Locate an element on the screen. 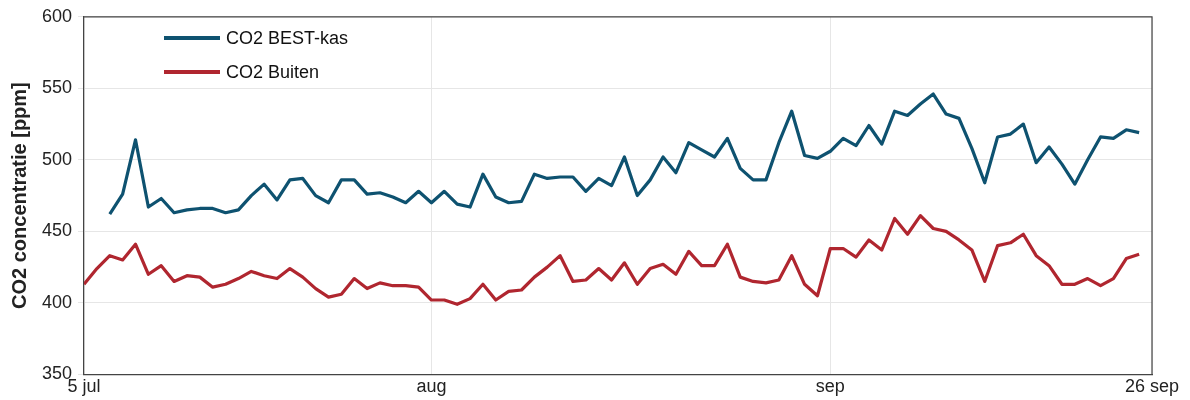 Image resolution: width=1190 pixels, height=400 pixels. legend-label: CO2 BEST-kas is located at coordinates (287, 38).